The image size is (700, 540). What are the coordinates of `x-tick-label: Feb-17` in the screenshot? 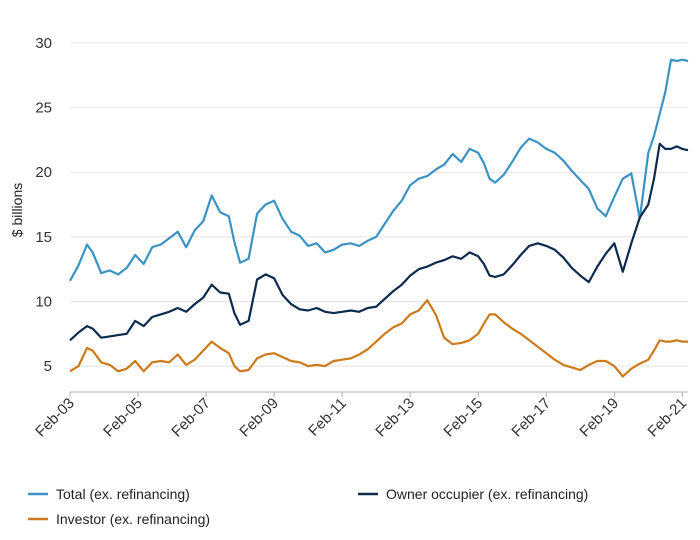 It's located at (531, 418).